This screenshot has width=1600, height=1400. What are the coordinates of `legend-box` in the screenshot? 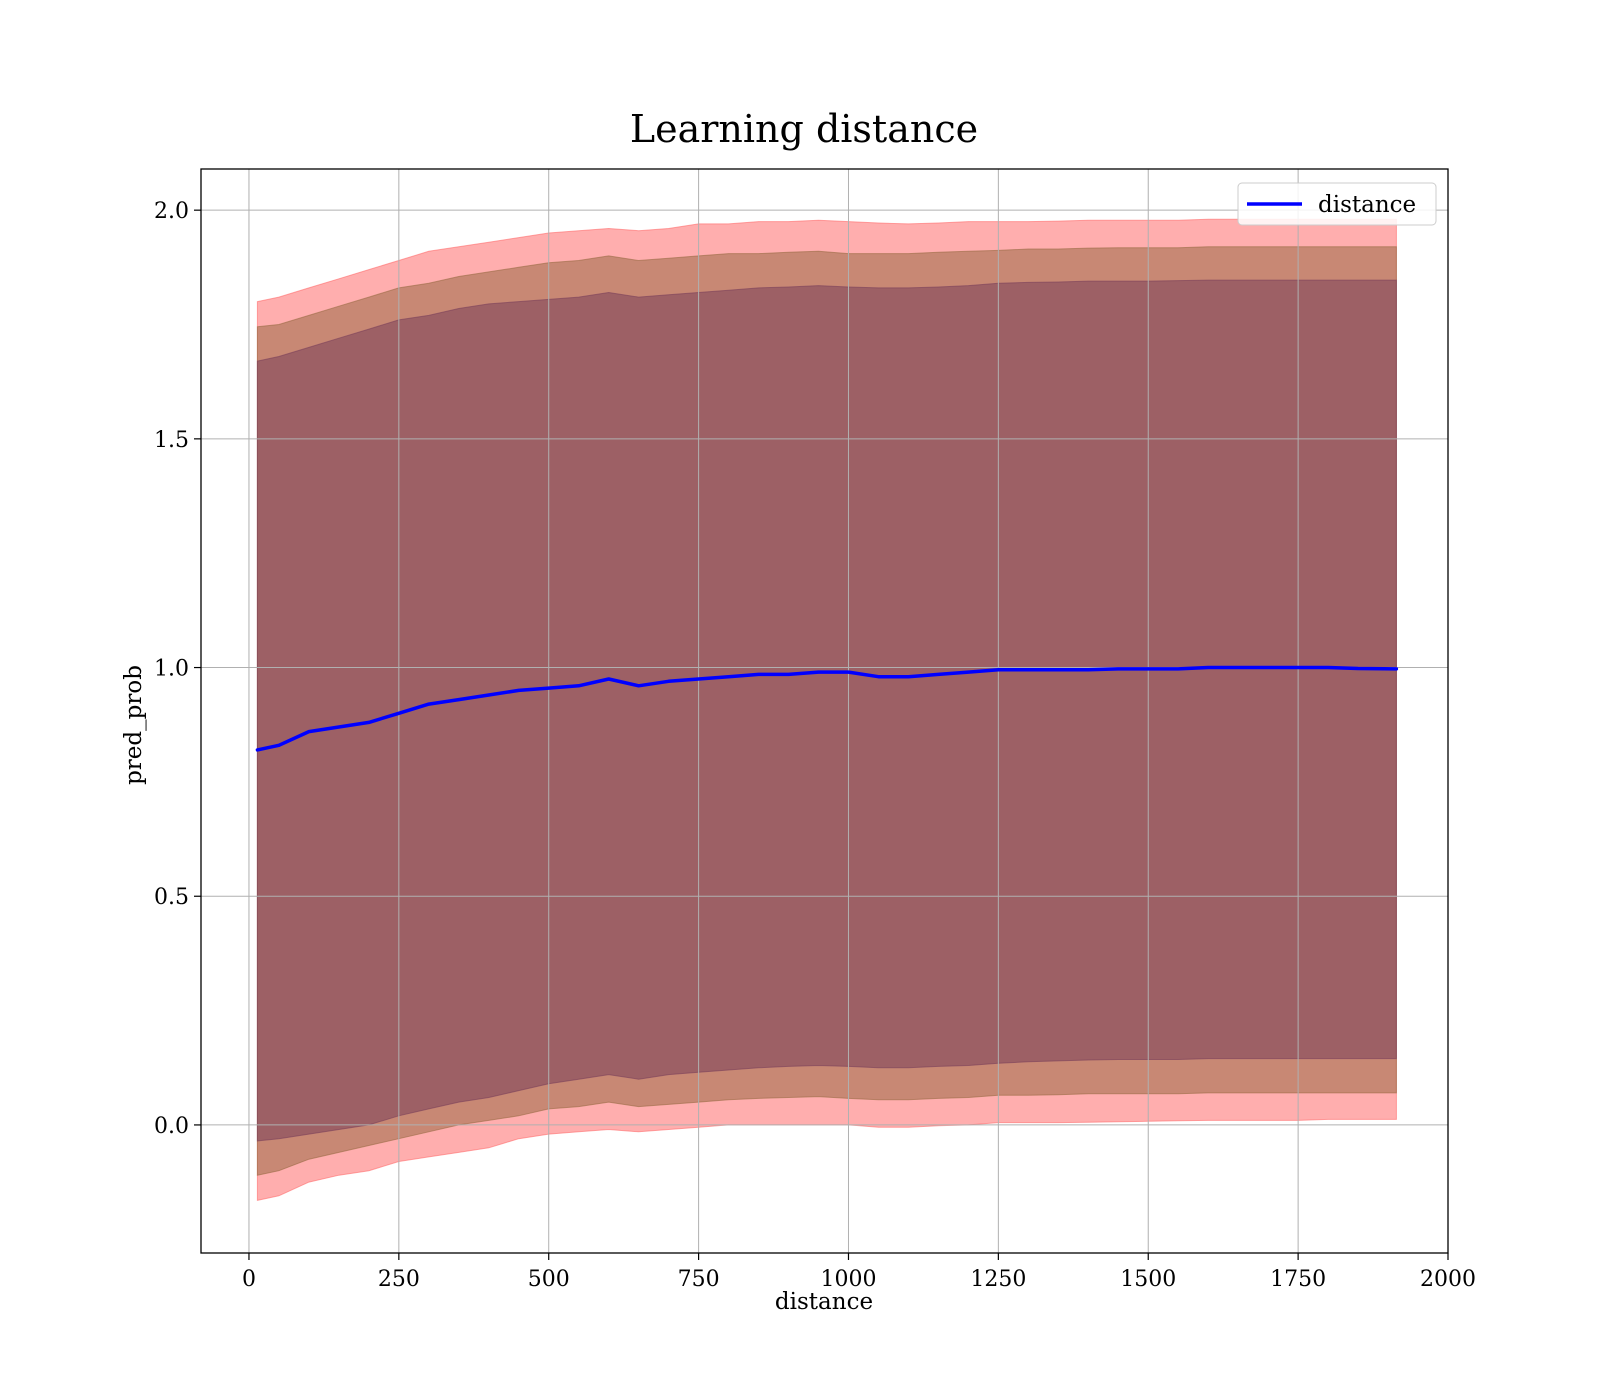 It's located at (1337, 204).